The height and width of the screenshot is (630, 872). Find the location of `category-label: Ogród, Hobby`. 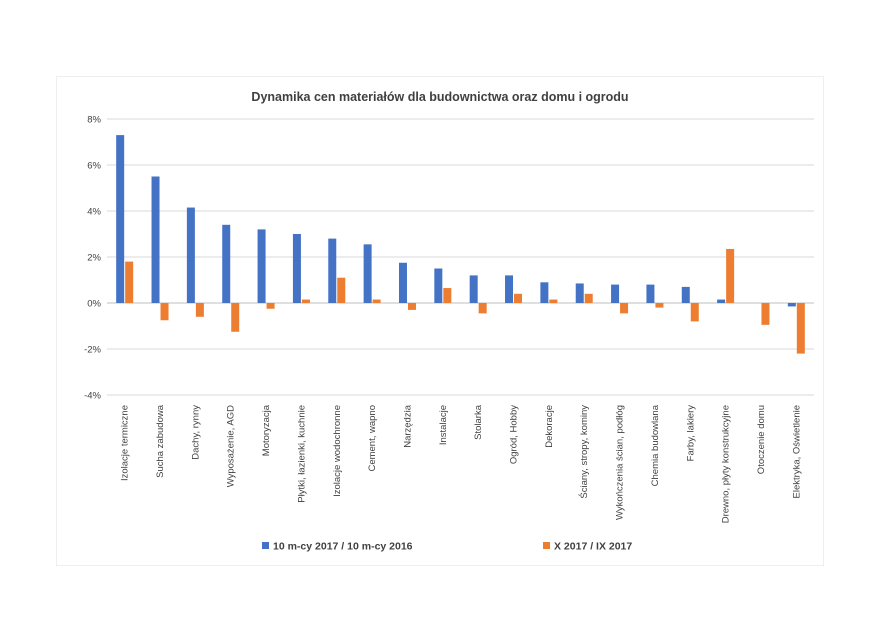

category-label: Ogród, Hobby is located at coordinates (514, 434).